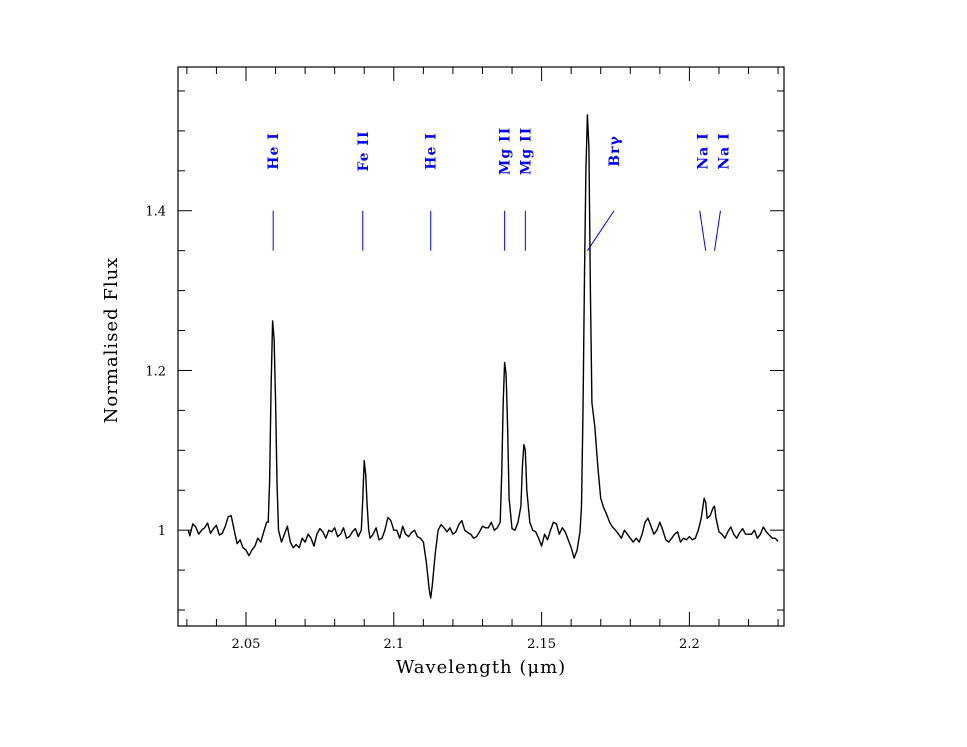 The width and height of the screenshot is (967, 747). I want to click on x-tick-label: 2.15, so click(541, 644).